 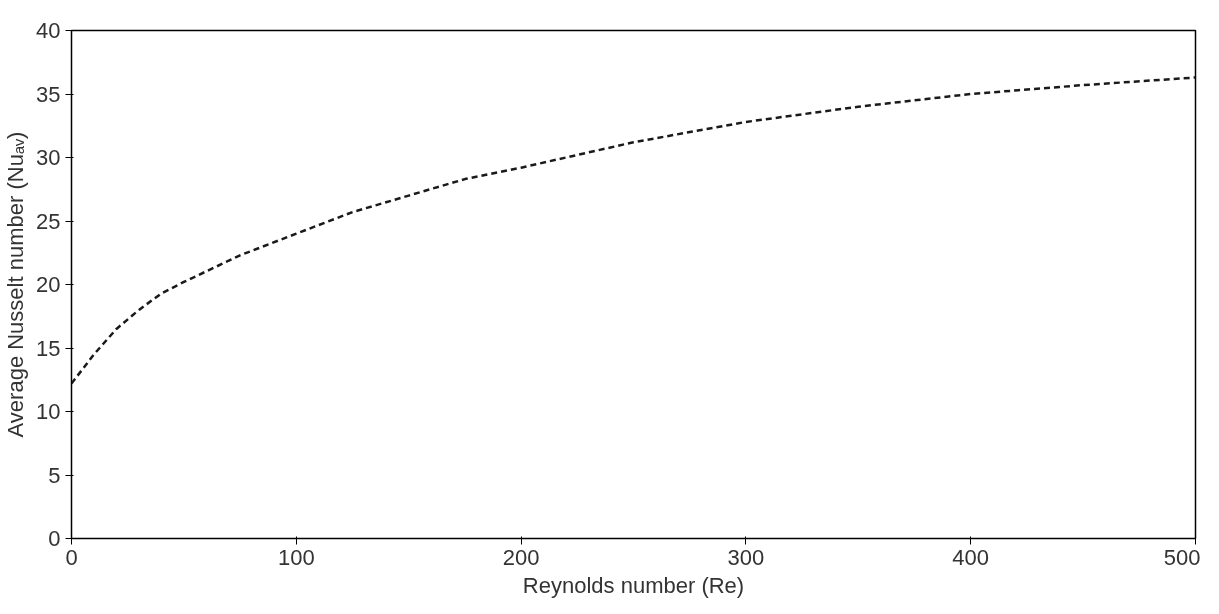 I want to click on x-tick-label: 300, so click(x=746, y=557).